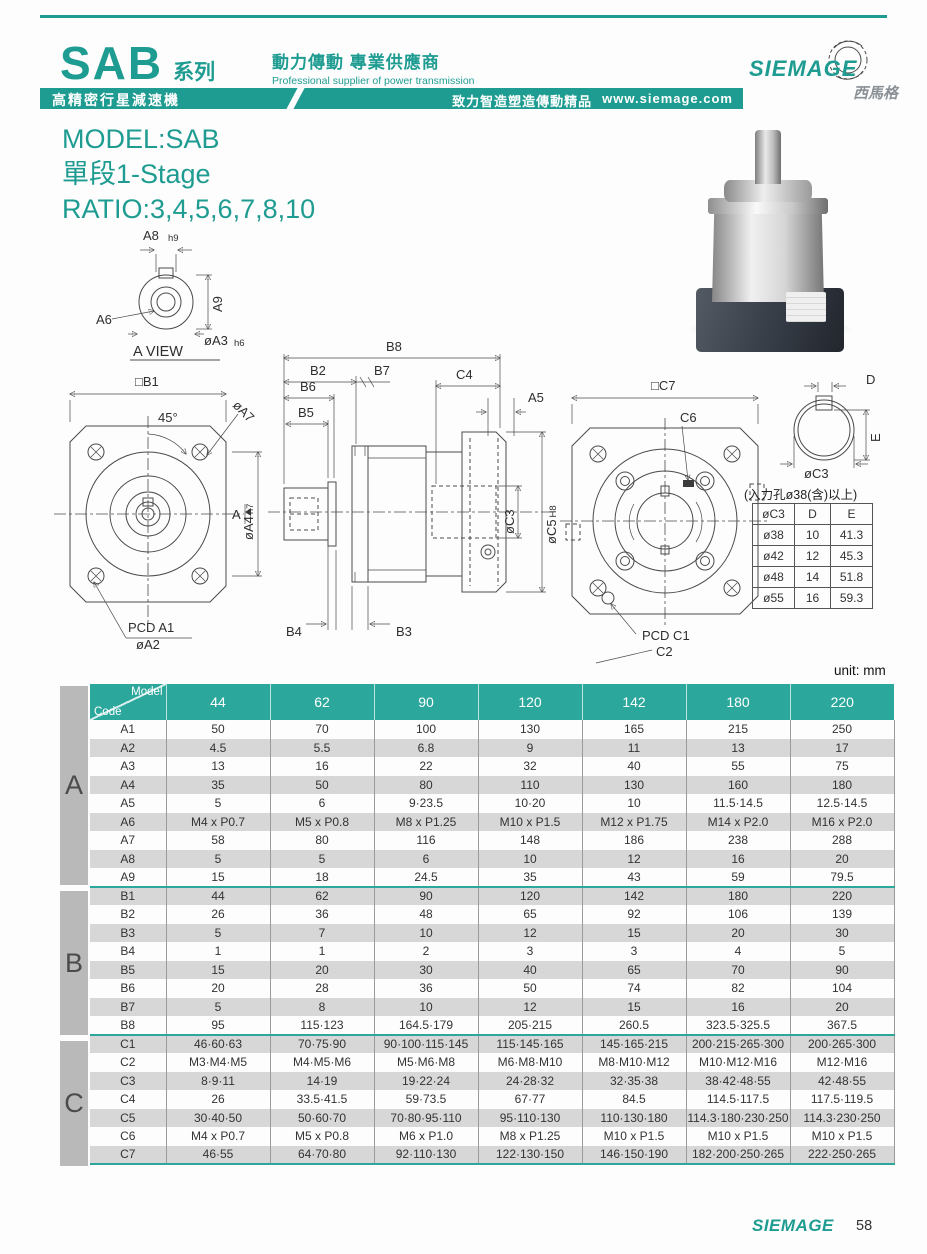  I want to click on dim-row-B2: B2 26 36 48 65 92 106 139, so click(492, 914).